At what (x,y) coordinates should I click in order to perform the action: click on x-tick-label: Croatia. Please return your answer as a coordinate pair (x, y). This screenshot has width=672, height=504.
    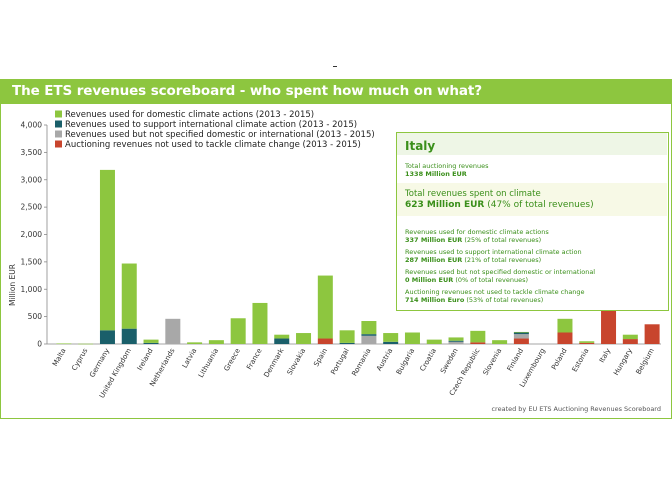
    Looking at the image, I should click on (428, 360).